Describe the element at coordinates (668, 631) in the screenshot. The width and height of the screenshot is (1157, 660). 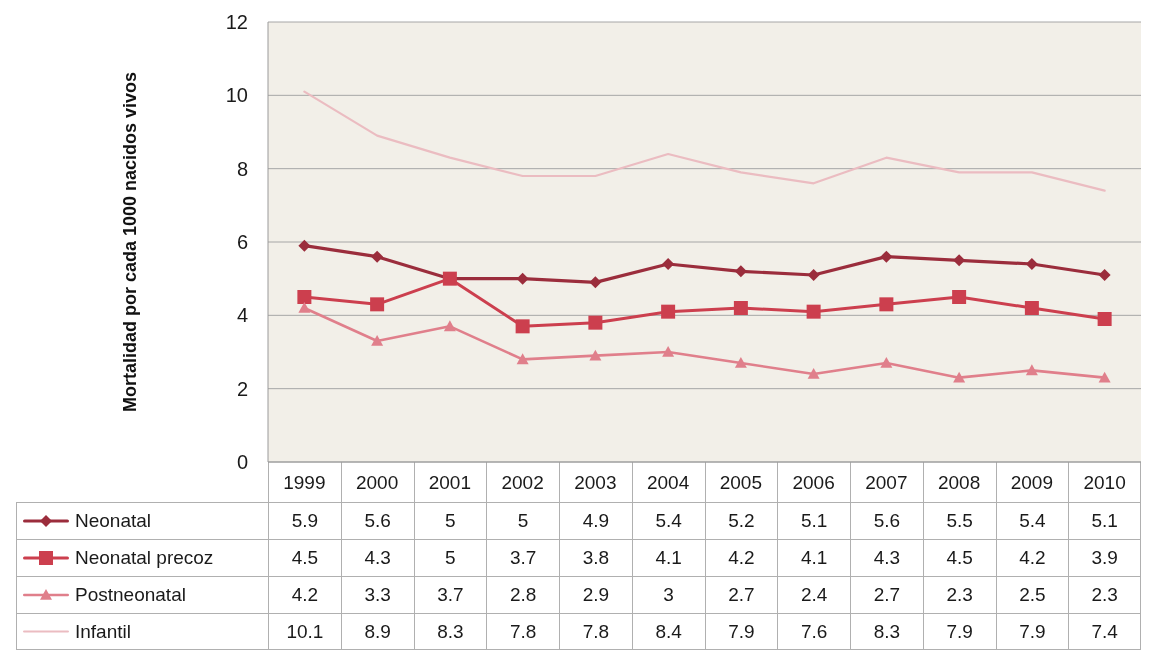
I see `data-label: 8.4` at that location.